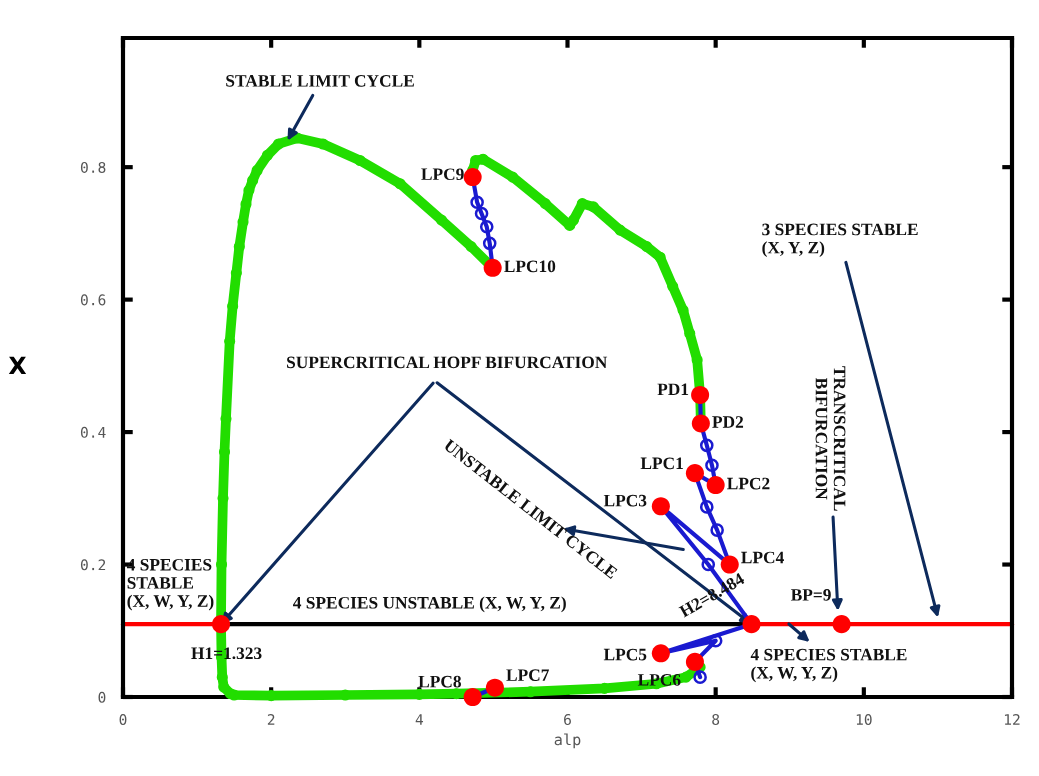 The height and width of the screenshot is (776, 1039). Describe the element at coordinates (527, 675) in the screenshot. I see `annotation: LPC7` at that location.